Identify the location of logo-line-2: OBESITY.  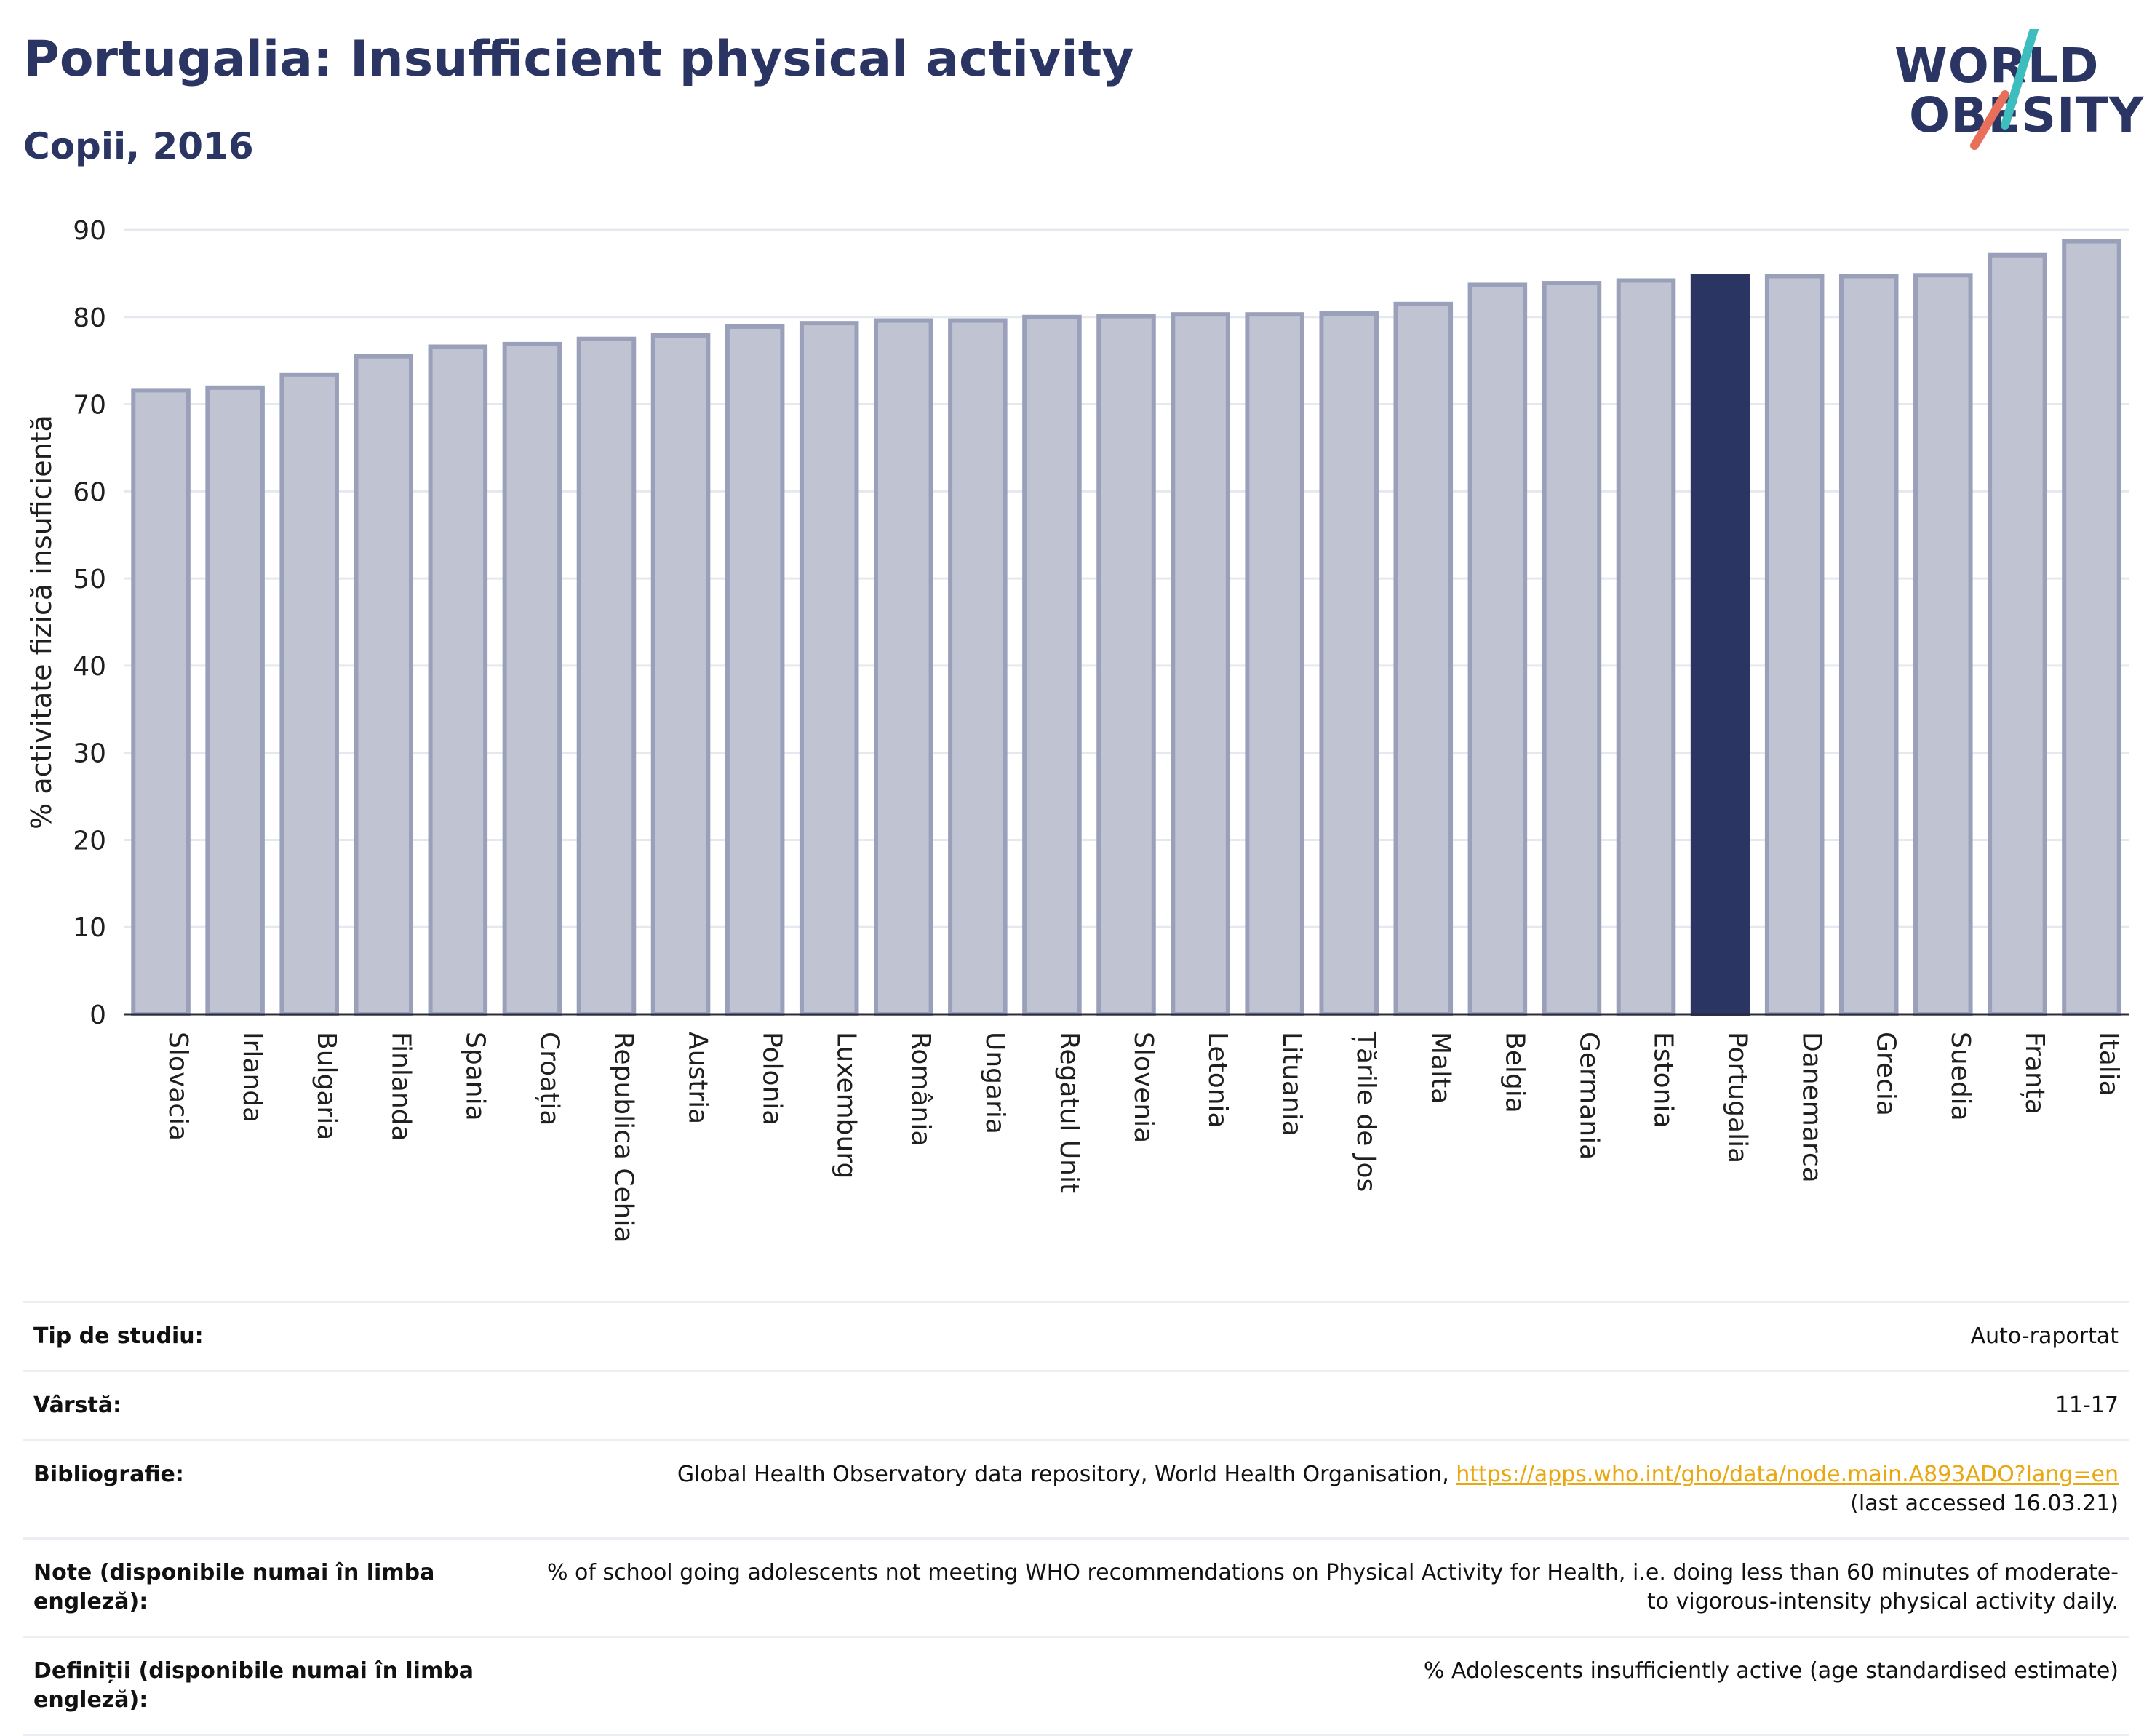
(2027, 115).